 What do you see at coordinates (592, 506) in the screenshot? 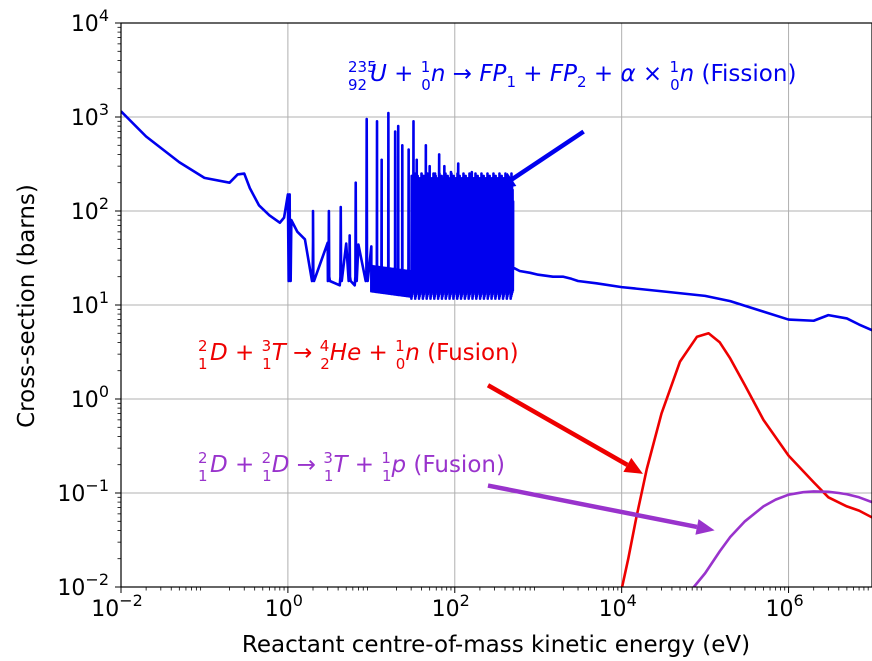
I see `dd-fusion-arrow` at bounding box center [592, 506].